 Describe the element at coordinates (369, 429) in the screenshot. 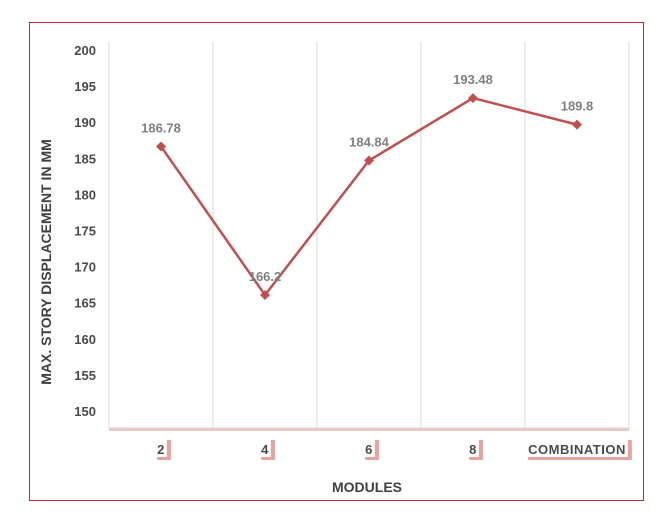

I see `axis-shadow` at that location.